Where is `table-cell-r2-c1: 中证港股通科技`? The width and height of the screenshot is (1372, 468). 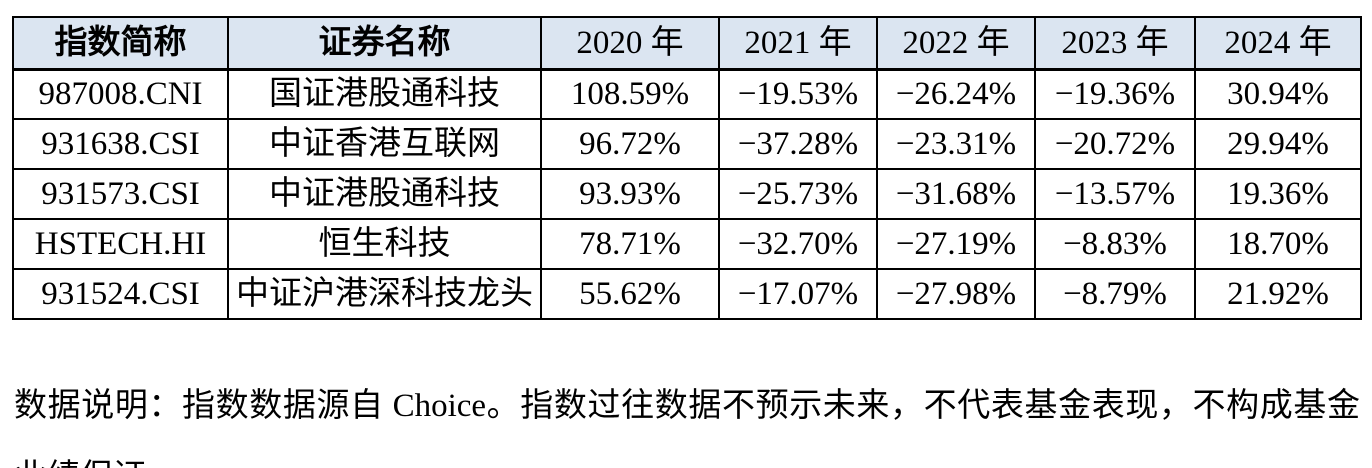 table-cell-r2-c1: 中证港股通科技 is located at coordinates (384, 194).